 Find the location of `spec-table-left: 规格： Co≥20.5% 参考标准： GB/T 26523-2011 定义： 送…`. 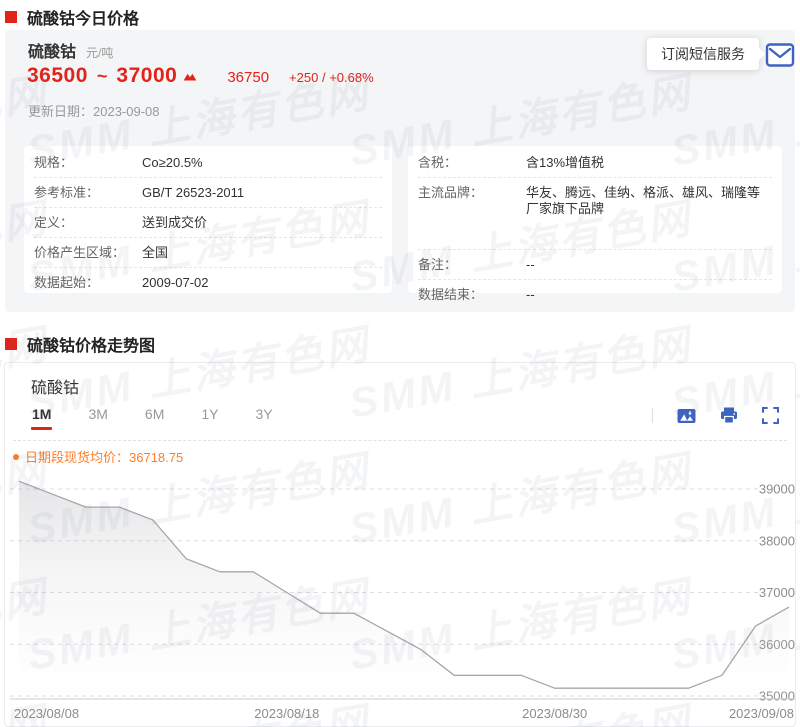

spec-table-left: 规格： Co≥20.5% 参考标准： GB/T 26523-2011 定义： 送… is located at coordinates (208, 219).